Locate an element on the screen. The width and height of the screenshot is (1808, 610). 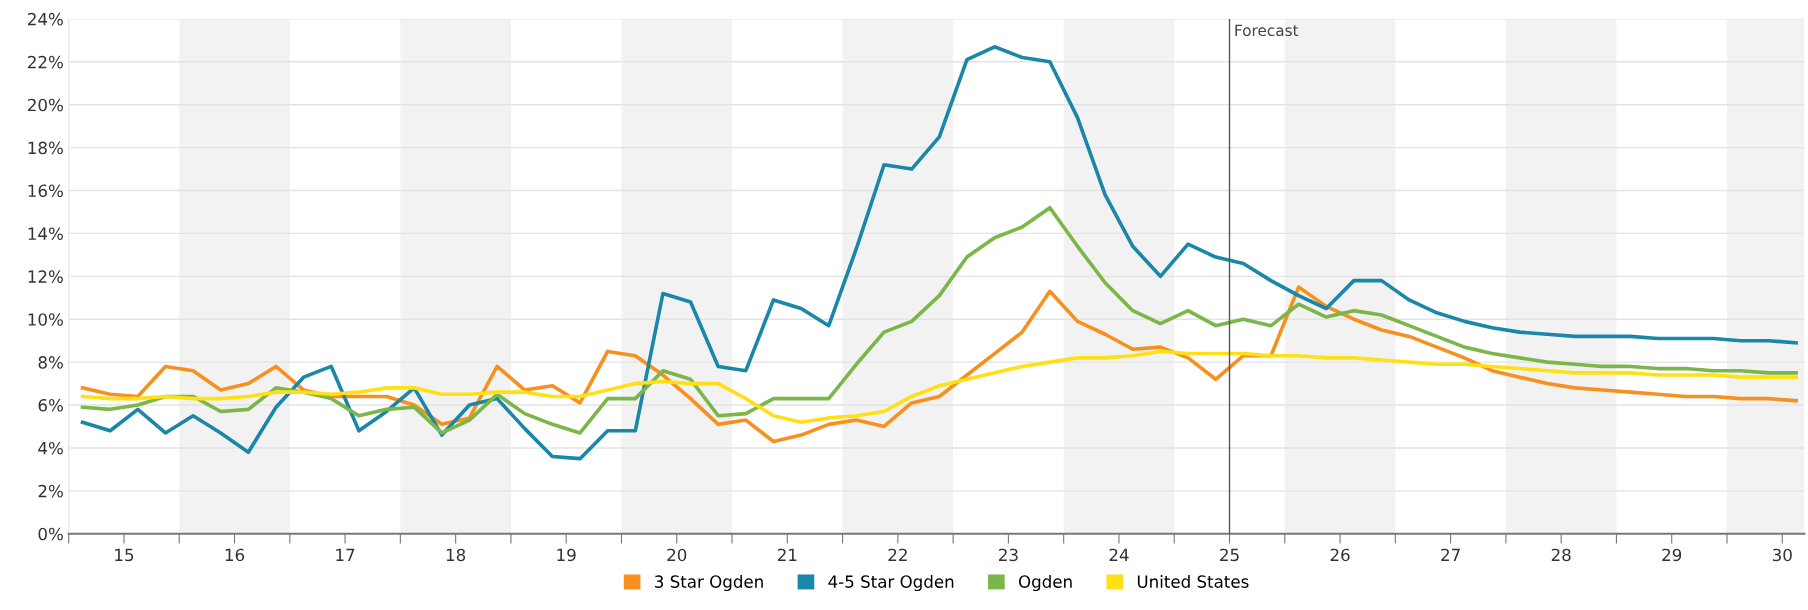
line-series is located at coordinates (939, 387).